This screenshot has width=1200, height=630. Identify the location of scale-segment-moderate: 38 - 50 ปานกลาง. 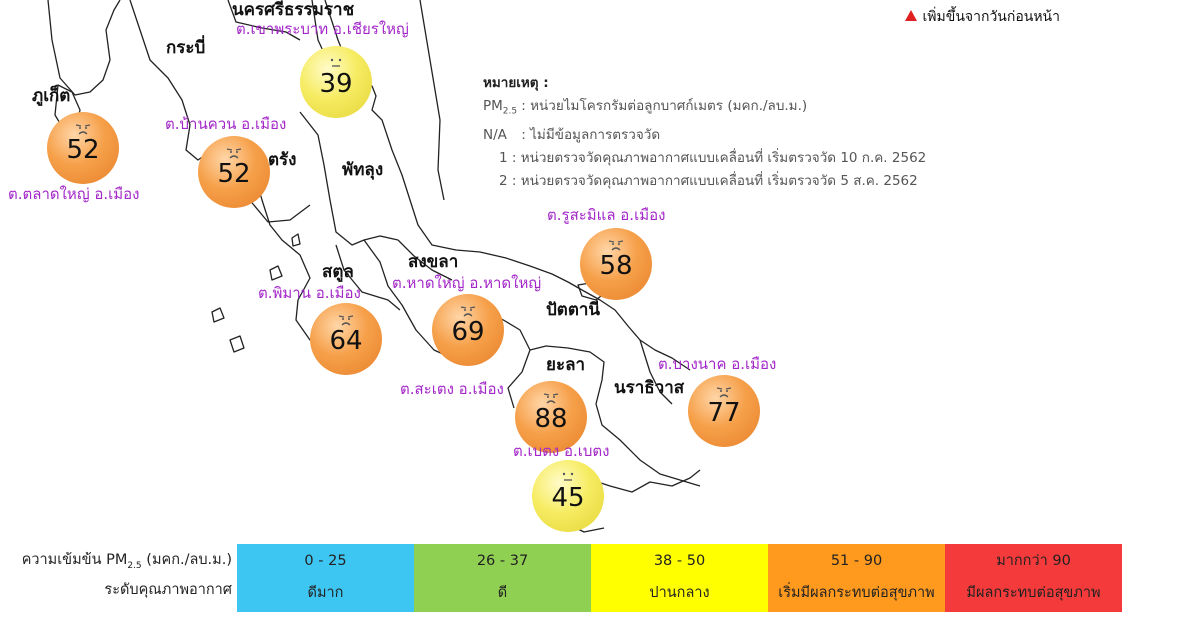
(679, 578).